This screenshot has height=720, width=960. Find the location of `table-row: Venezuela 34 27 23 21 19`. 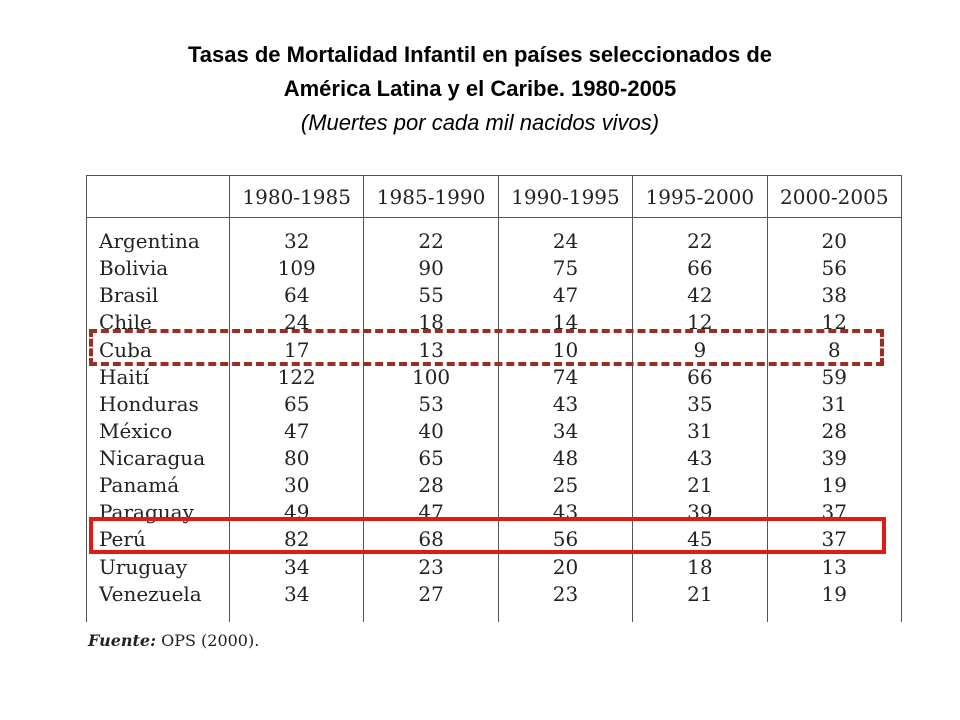

table-row: Venezuela 34 27 23 21 19 is located at coordinates (494, 601).